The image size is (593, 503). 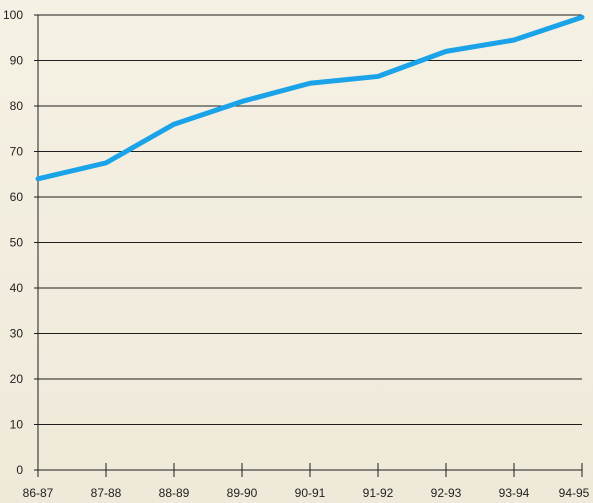 I want to click on y-tick-label-0: 0, so click(x=19, y=470).